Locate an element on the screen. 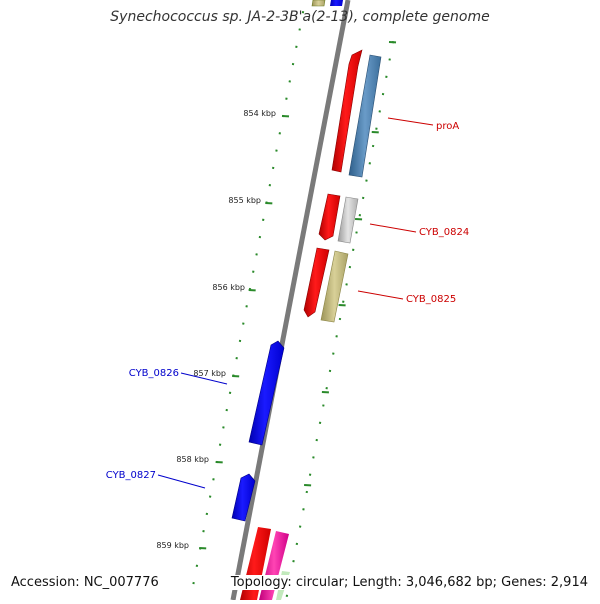 This screenshot has height=604, width=600. tick-label-856: 856 kbp is located at coordinates (228, 287).